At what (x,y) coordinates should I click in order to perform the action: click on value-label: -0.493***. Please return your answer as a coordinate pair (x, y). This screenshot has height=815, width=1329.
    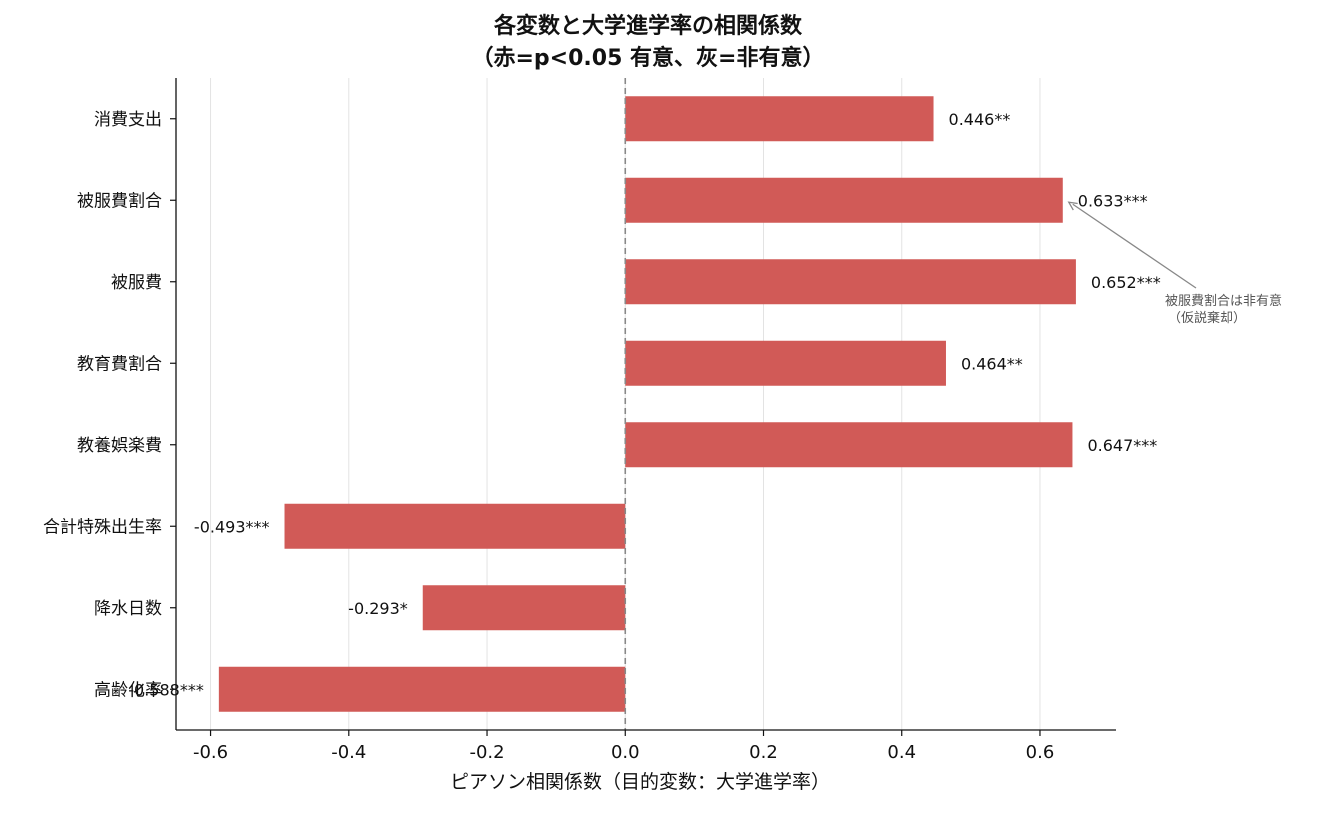
    Looking at the image, I should click on (232, 526).